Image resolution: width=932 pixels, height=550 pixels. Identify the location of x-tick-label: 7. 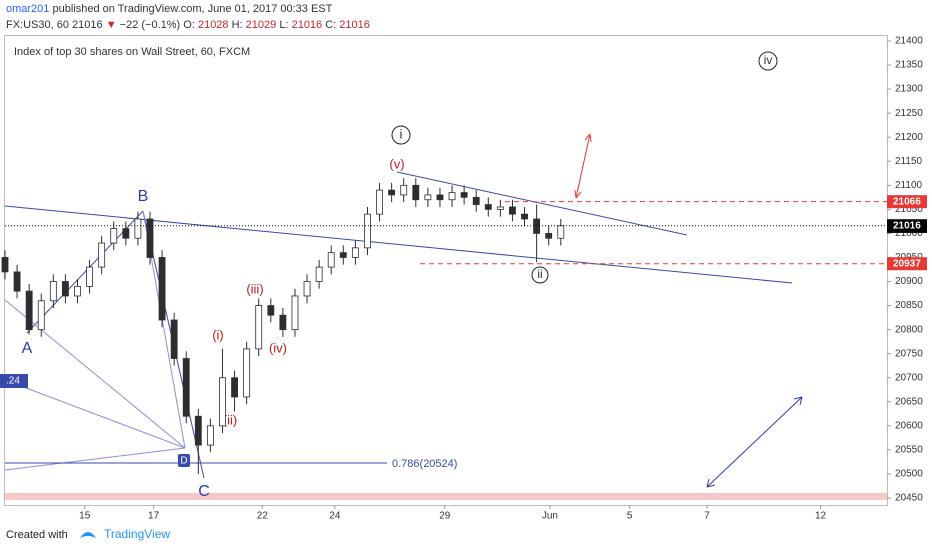
(707, 516).